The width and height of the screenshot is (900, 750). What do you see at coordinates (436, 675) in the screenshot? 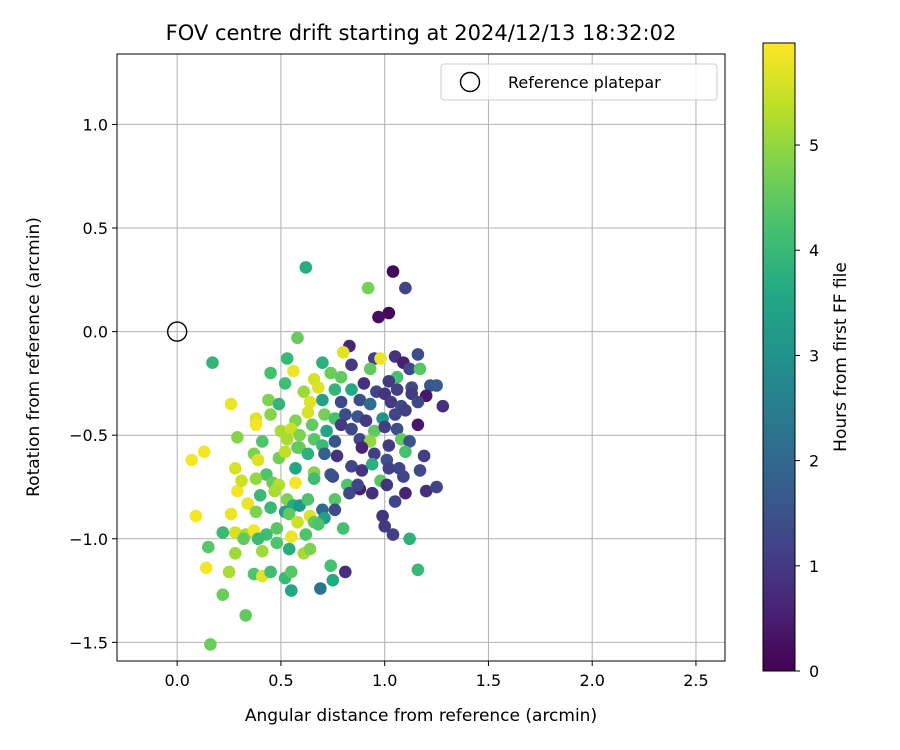
I see `x-ticks: 0.0 0.5 1.0 1.5 2.0 2.5` at bounding box center [436, 675].